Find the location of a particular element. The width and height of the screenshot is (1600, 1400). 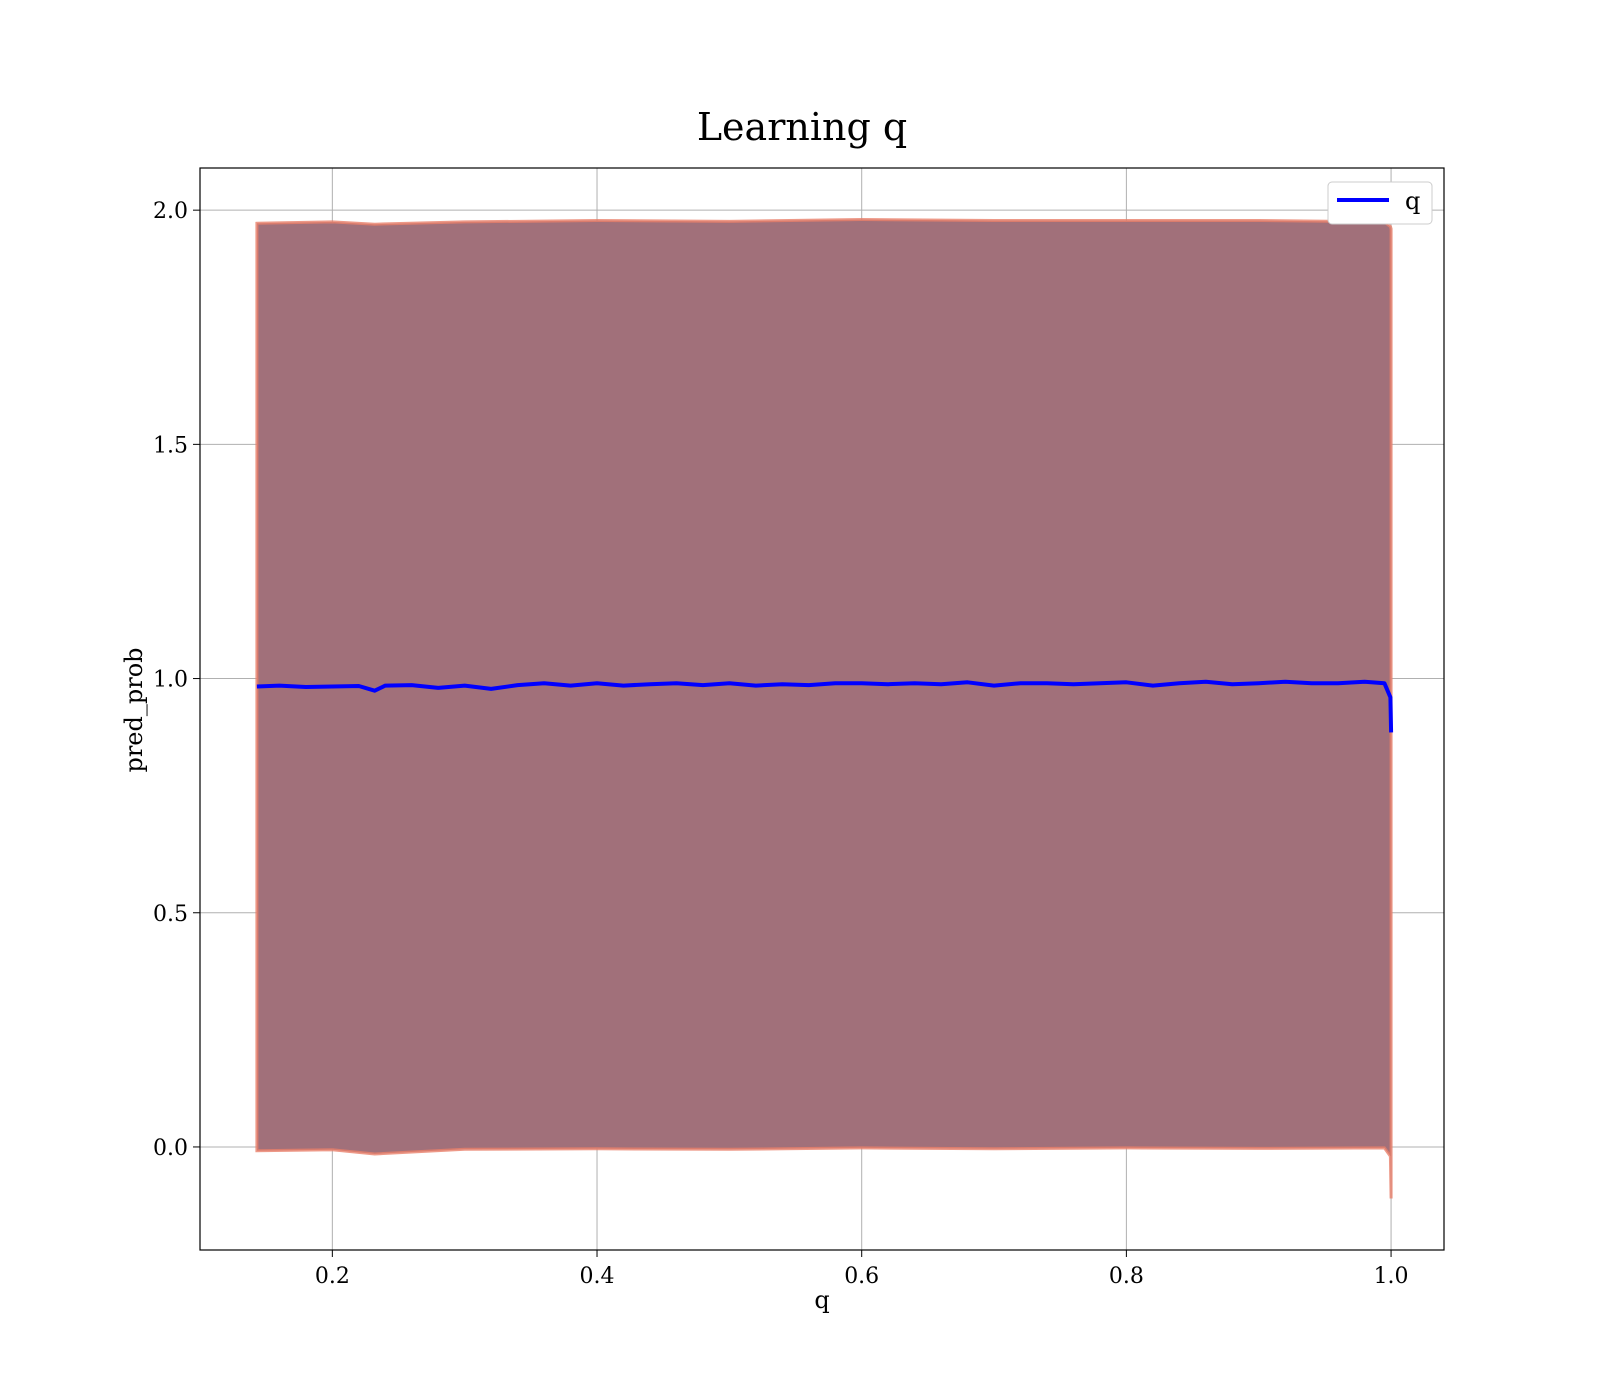

y-tick-label: 1.5 is located at coordinates (170, 445).